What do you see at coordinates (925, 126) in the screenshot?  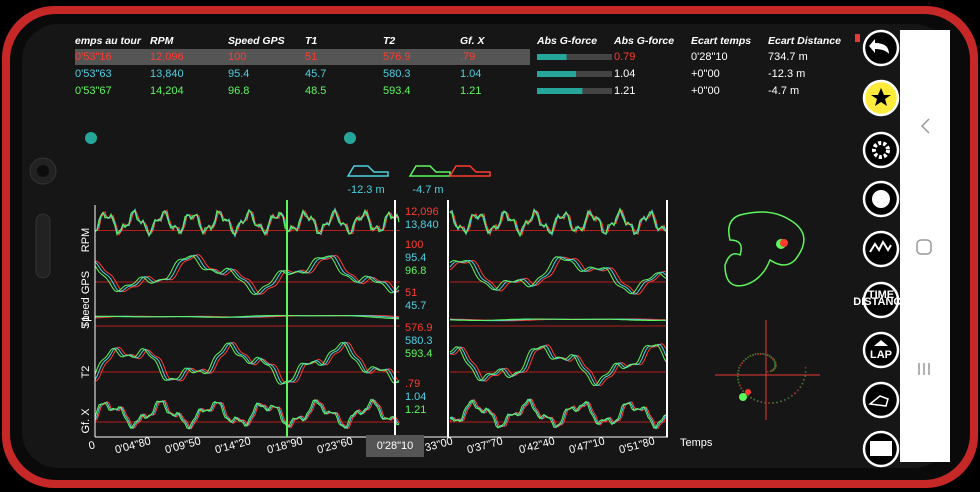 I see `nav-back` at bounding box center [925, 126].